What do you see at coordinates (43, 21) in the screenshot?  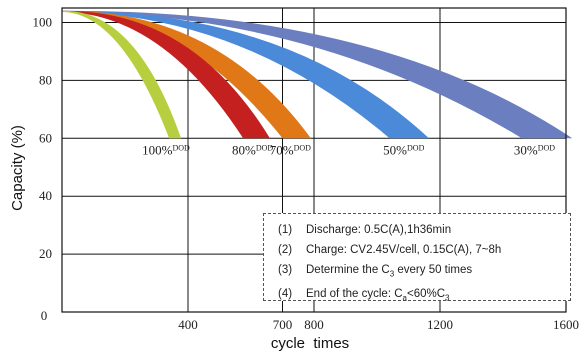 I see `y-tick-label: 100` at bounding box center [43, 21].